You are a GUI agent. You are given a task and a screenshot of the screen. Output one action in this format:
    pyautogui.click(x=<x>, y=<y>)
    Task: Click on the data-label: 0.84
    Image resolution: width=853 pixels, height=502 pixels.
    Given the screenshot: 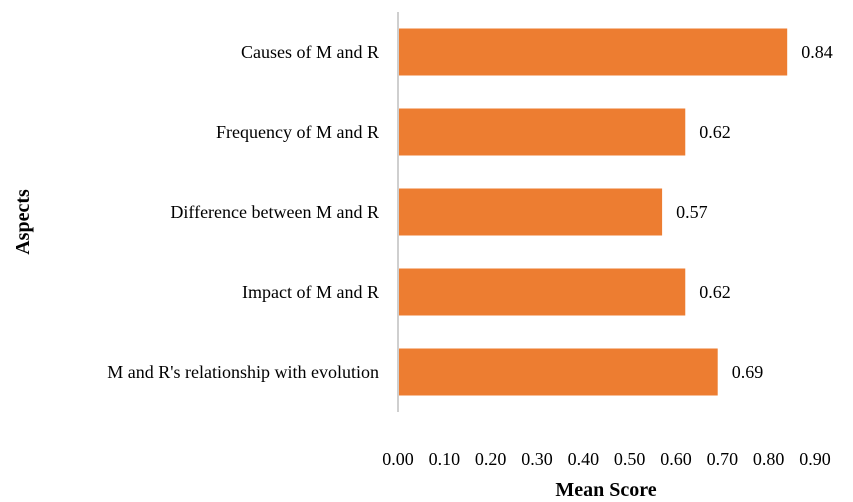 What is the action you would take?
    pyautogui.click(x=817, y=52)
    